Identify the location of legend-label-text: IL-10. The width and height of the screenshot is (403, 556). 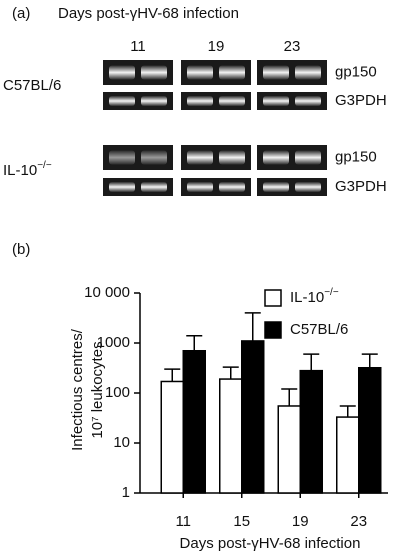
(307, 297).